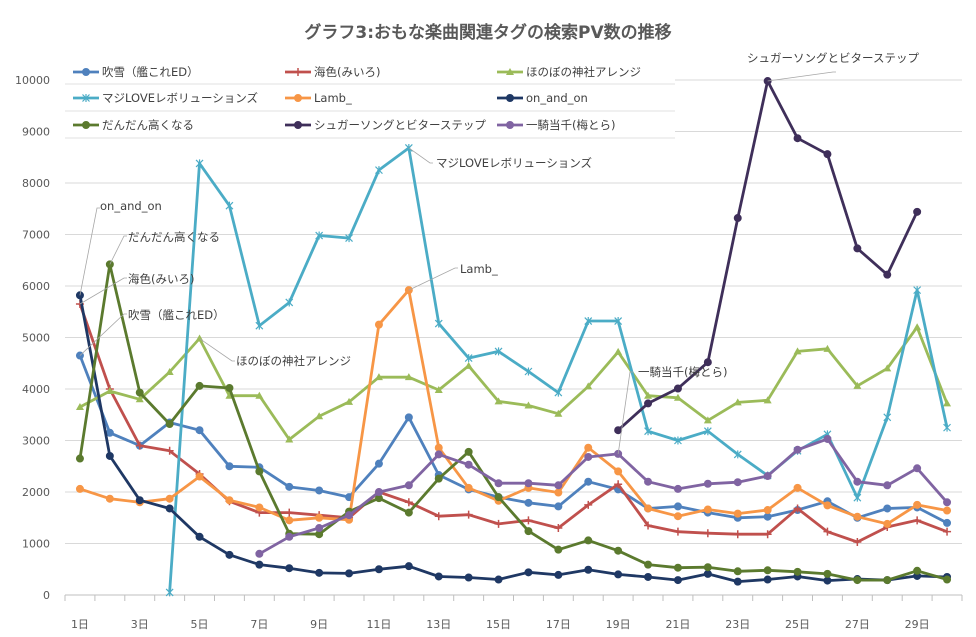  Describe the element at coordinates (150, 72) in the screenshot. I see `legend-label: 吹雪（艦これED）` at that location.